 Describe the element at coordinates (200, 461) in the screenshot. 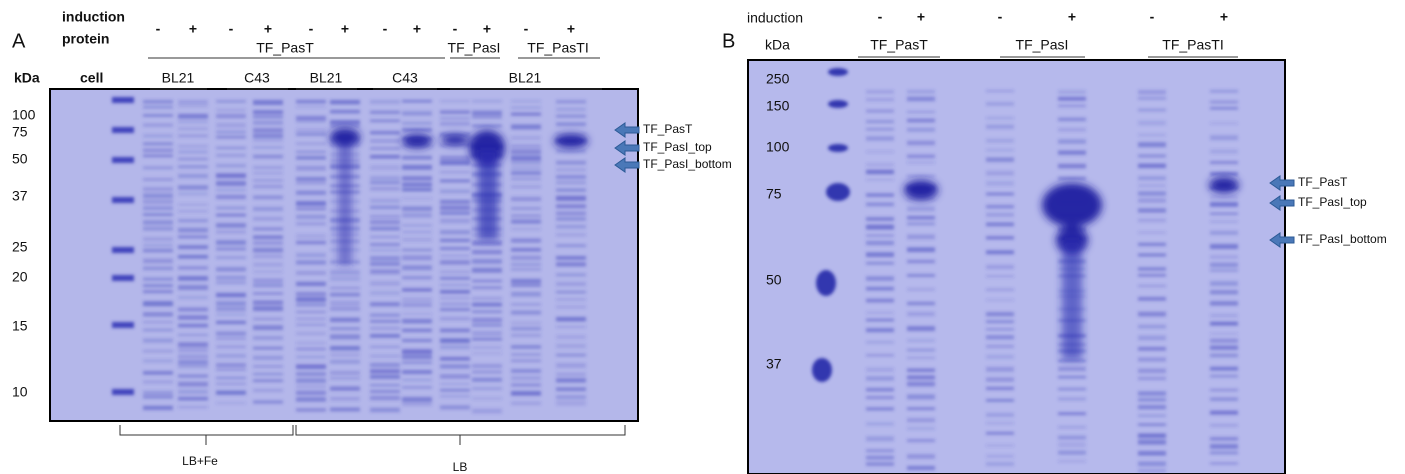

I see `media-label: LB+Fe` at that location.